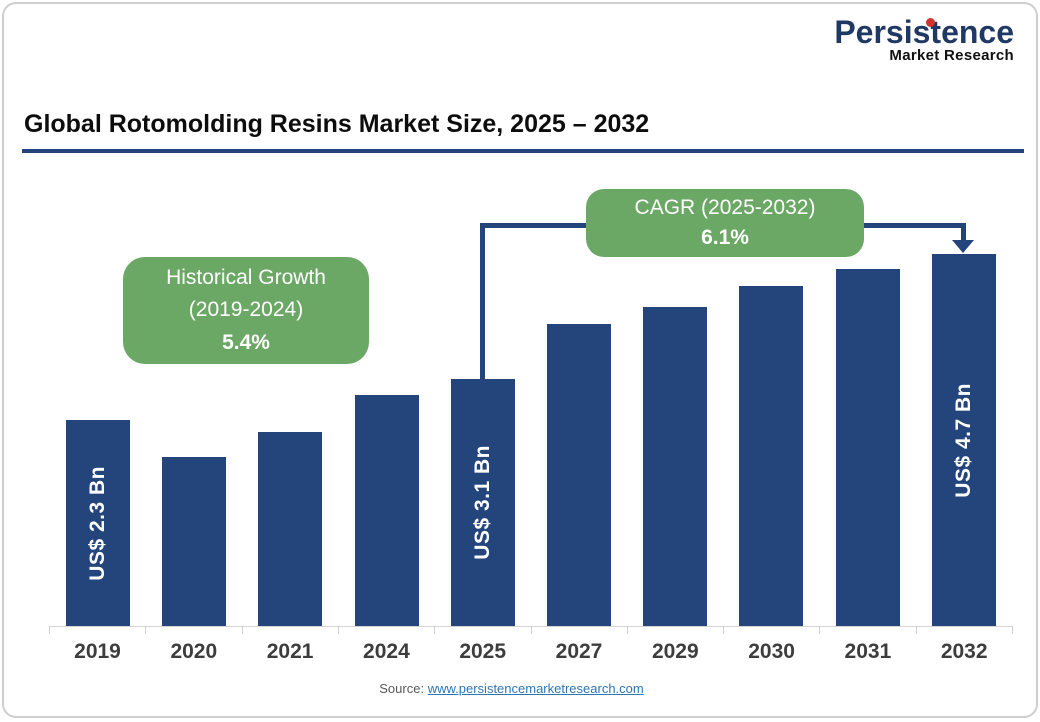  I want to click on bar-value-label: US$ 2.3 Bn, so click(97, 523).